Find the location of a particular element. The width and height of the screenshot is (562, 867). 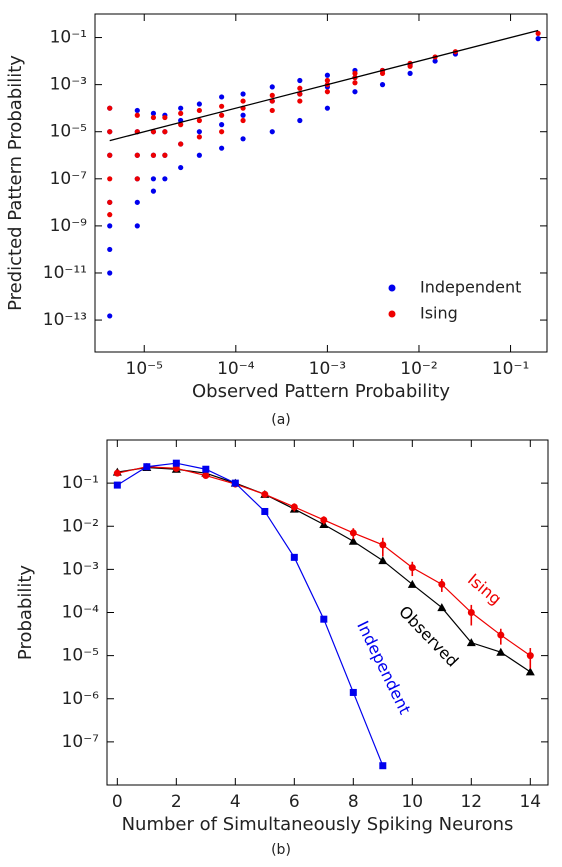

y-tick-label: 10⁻⁹ is located at coordinates (69, 226).